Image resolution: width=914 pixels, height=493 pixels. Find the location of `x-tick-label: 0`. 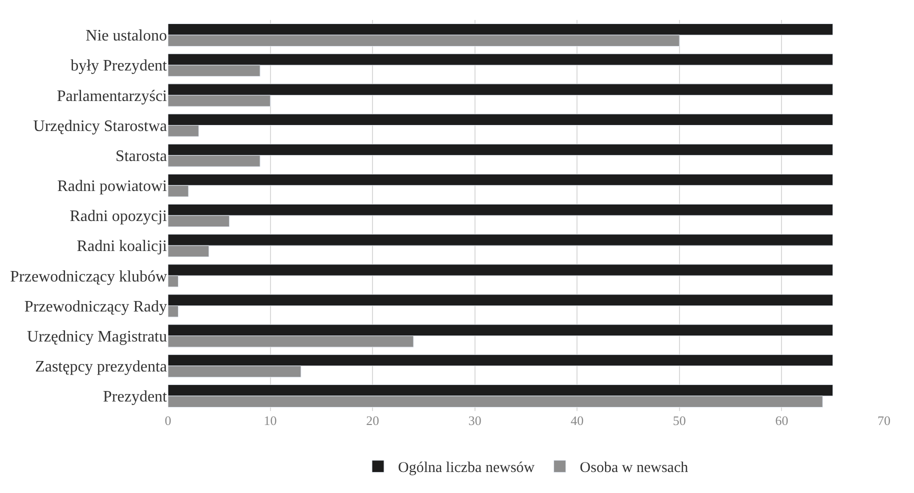

x-tick-label: 0 is located at coordinates (168, 420).